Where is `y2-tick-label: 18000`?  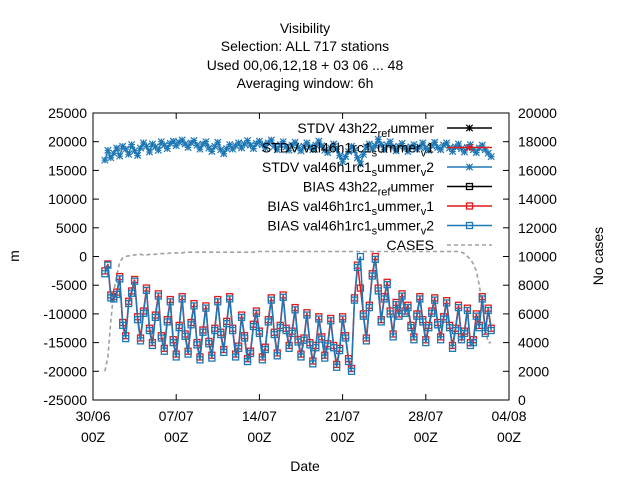 y2-tick-label: 18000 is located at coordinates (537, 142).